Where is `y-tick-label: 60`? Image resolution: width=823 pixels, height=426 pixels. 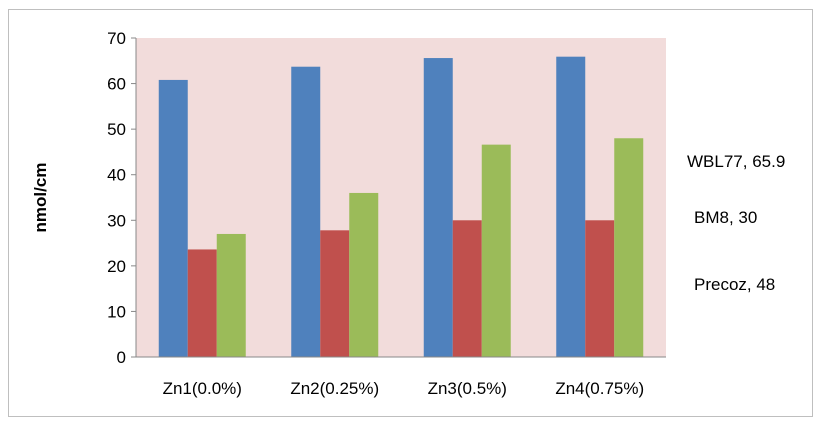
y-tick-label: 60 is located at coordinates (116, 84).